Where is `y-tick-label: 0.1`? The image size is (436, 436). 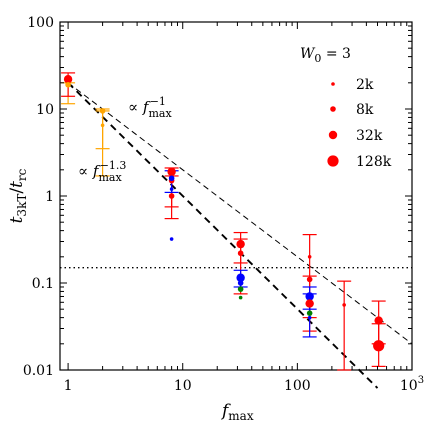
y-tick-label: 0.1 is located at coordinates (43, 284).